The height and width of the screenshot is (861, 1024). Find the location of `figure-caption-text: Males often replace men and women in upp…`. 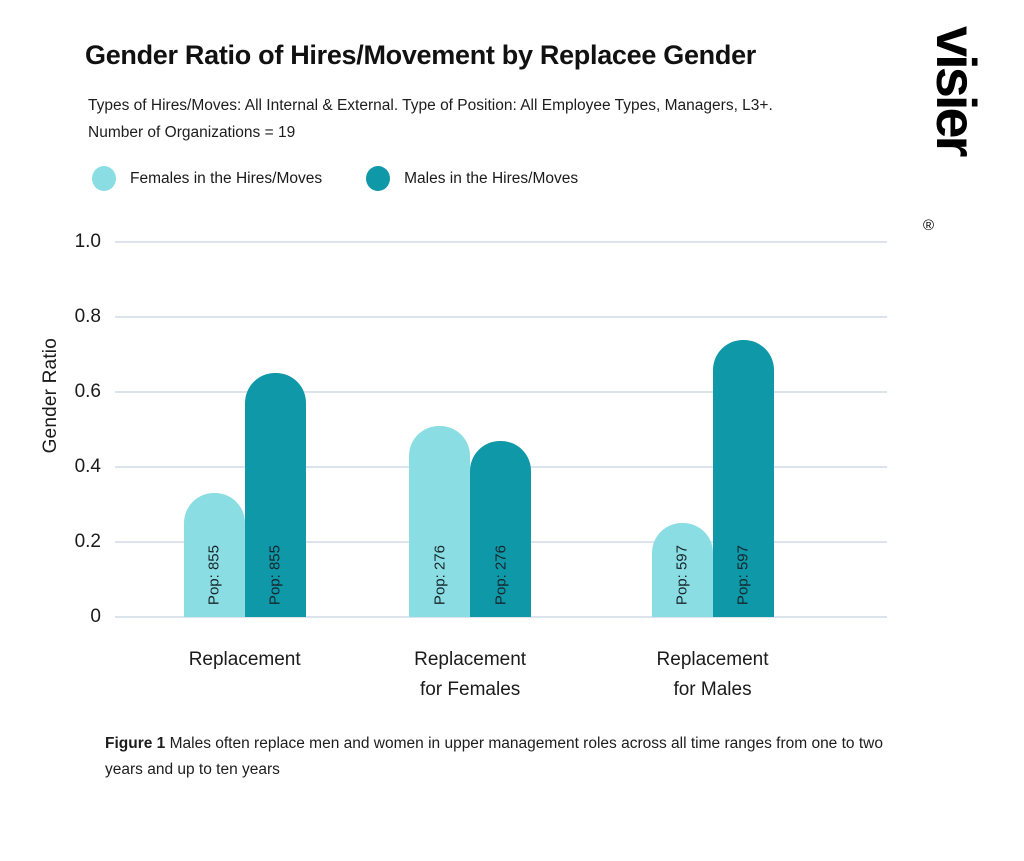

figure-caption-text: Males often replace men and women in upp… is located at coordinates (494, 756).